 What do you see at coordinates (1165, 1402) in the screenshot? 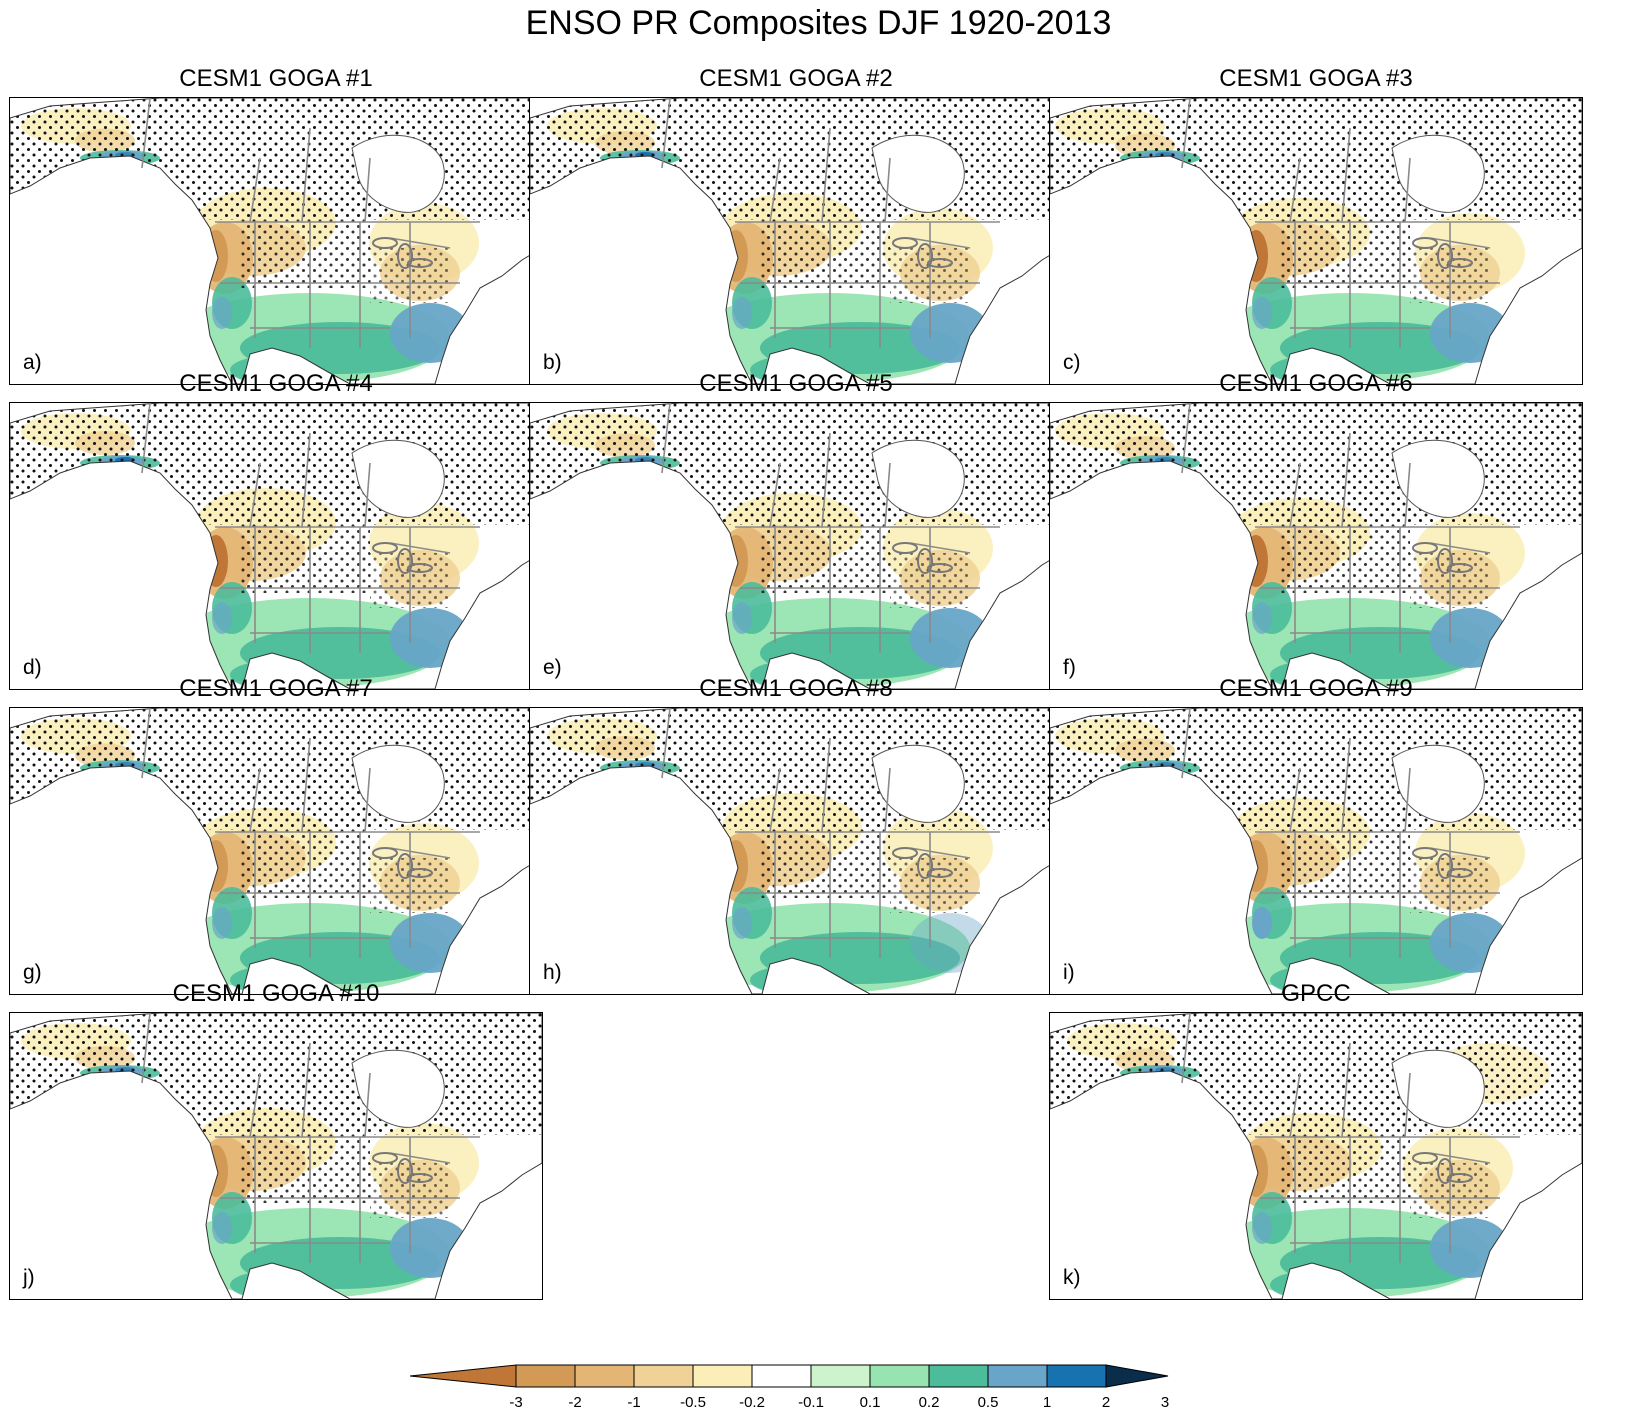
I see `colorbar-tick-label: 3` at bounding box center [1165, 1402].